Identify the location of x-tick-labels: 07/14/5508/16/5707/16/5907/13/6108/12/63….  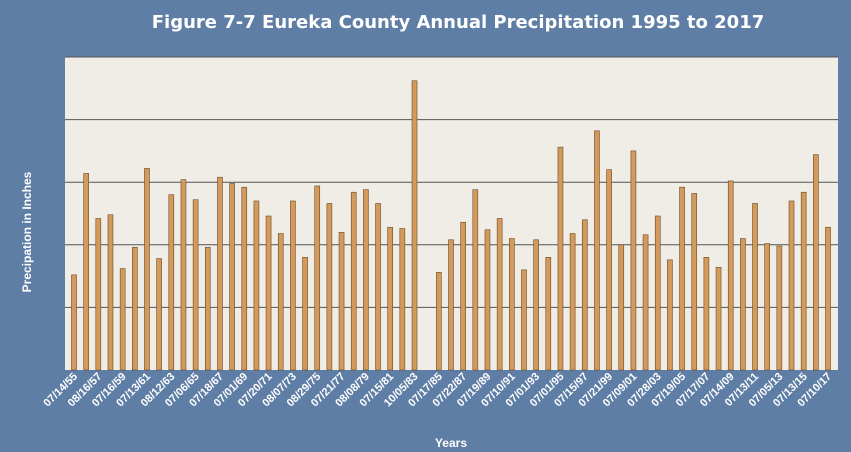
(437, 390).